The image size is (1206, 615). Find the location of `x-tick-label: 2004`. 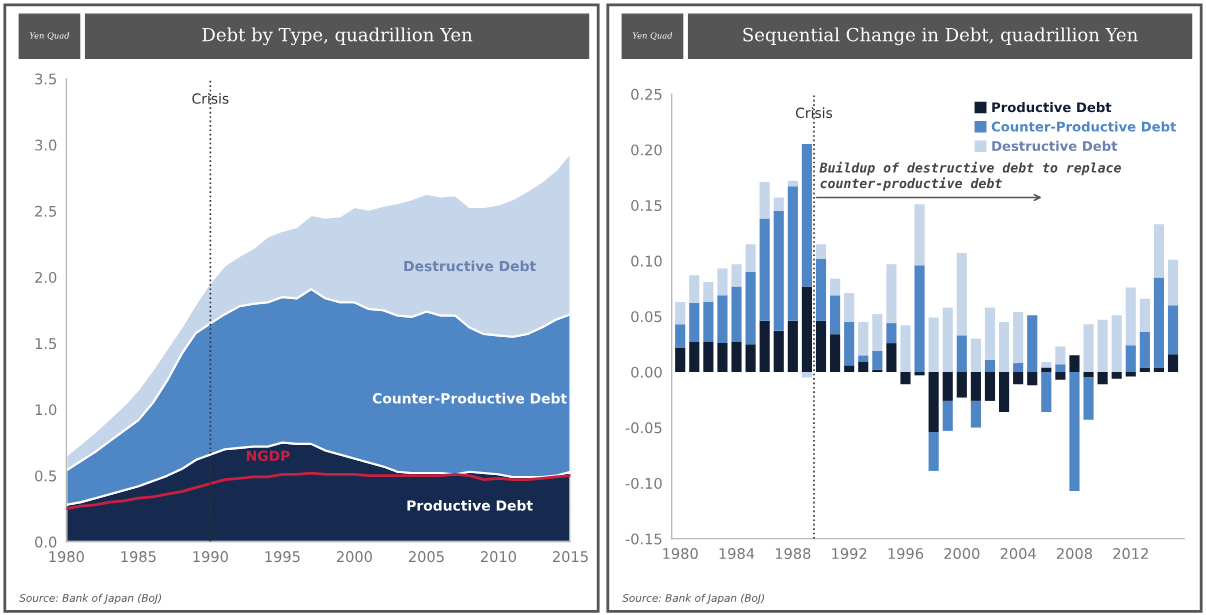

x-tick-label: 2004 is located at coordinates (1018, 554).